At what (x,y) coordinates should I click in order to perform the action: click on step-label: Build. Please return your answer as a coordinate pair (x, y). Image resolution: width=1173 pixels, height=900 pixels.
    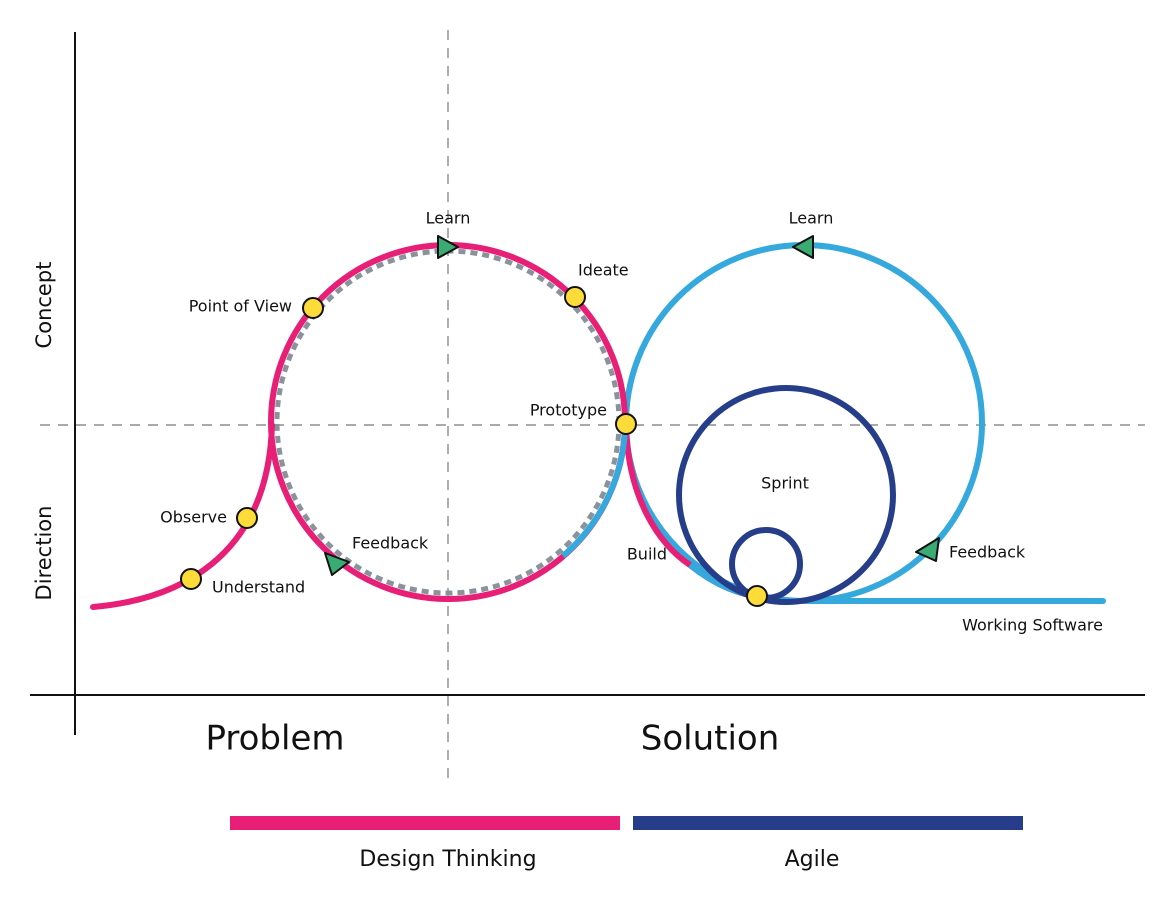
    Looking at the image, I should click on (647, 554).